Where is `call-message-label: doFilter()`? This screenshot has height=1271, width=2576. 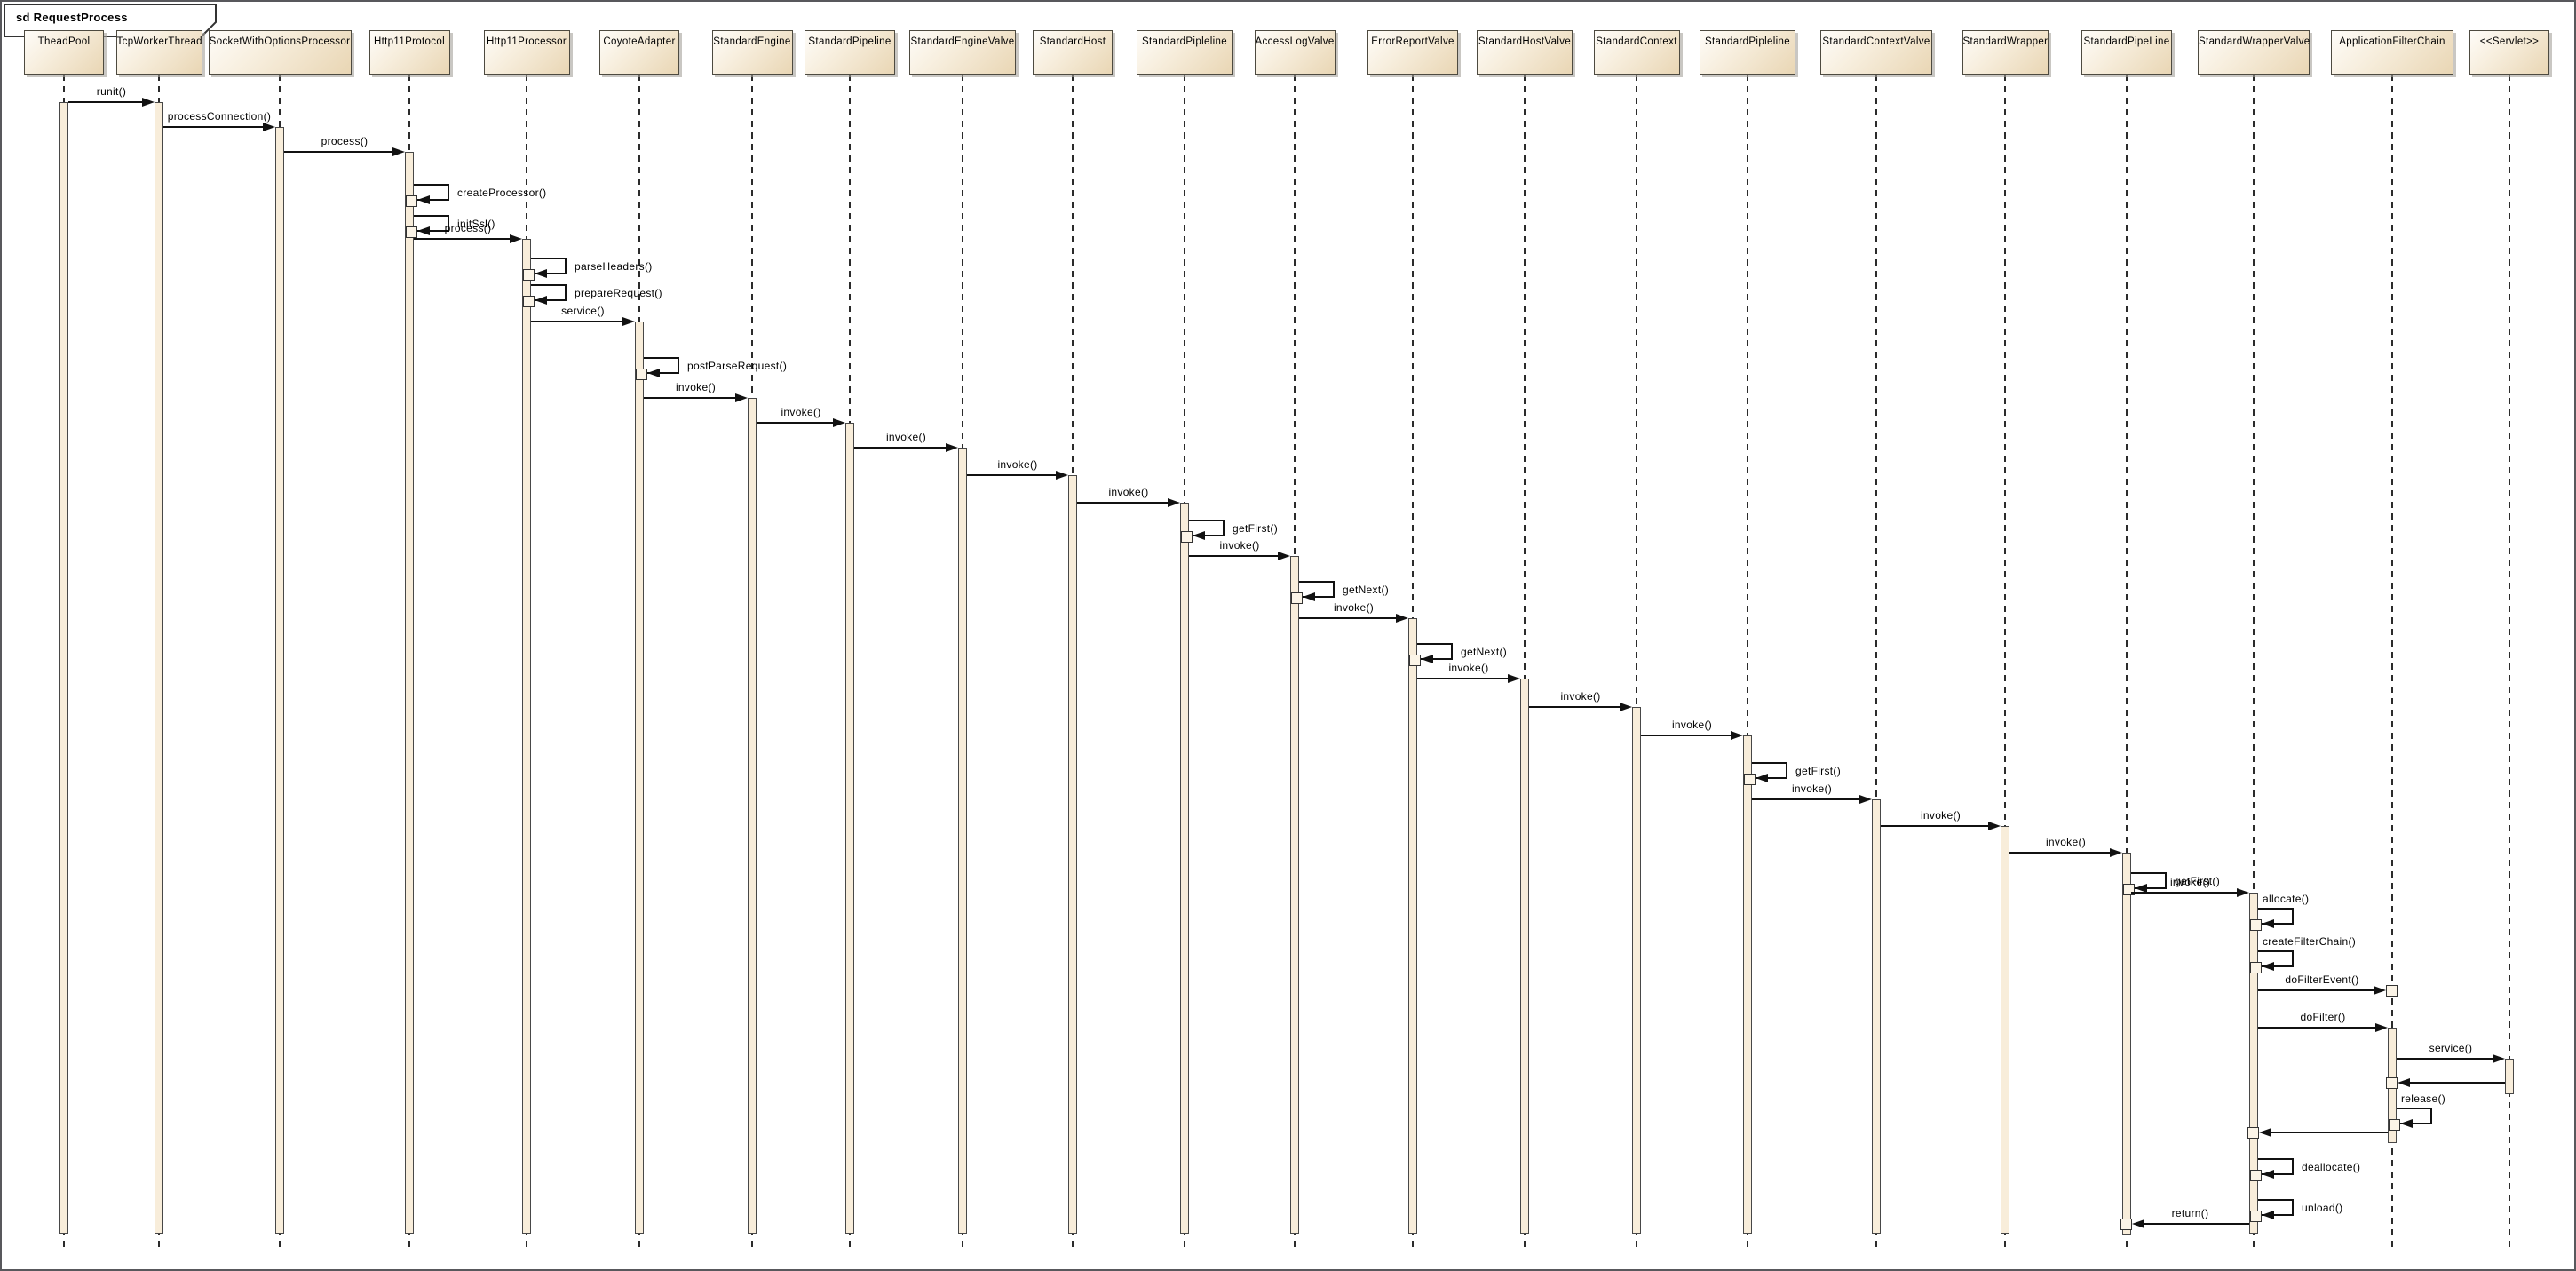
call-message-label: doFilter() is located at coordinates (2323, 1017).